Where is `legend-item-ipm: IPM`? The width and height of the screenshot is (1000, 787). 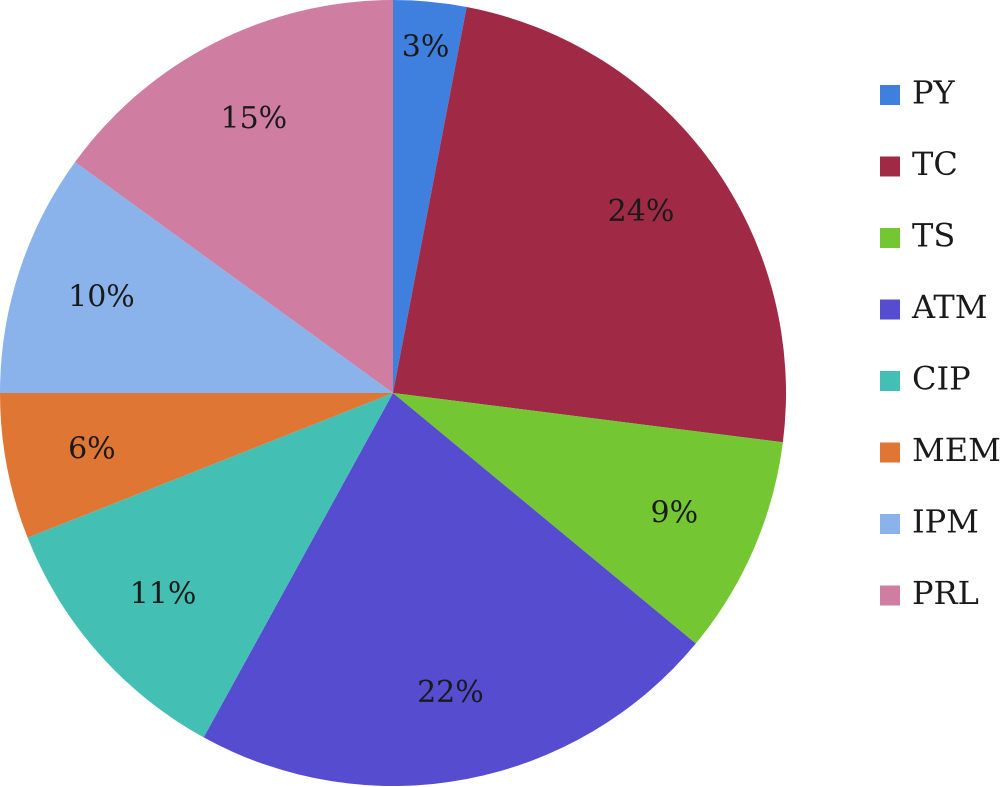
legend-item-ipm: IPM is located at coordinates (929, 522).